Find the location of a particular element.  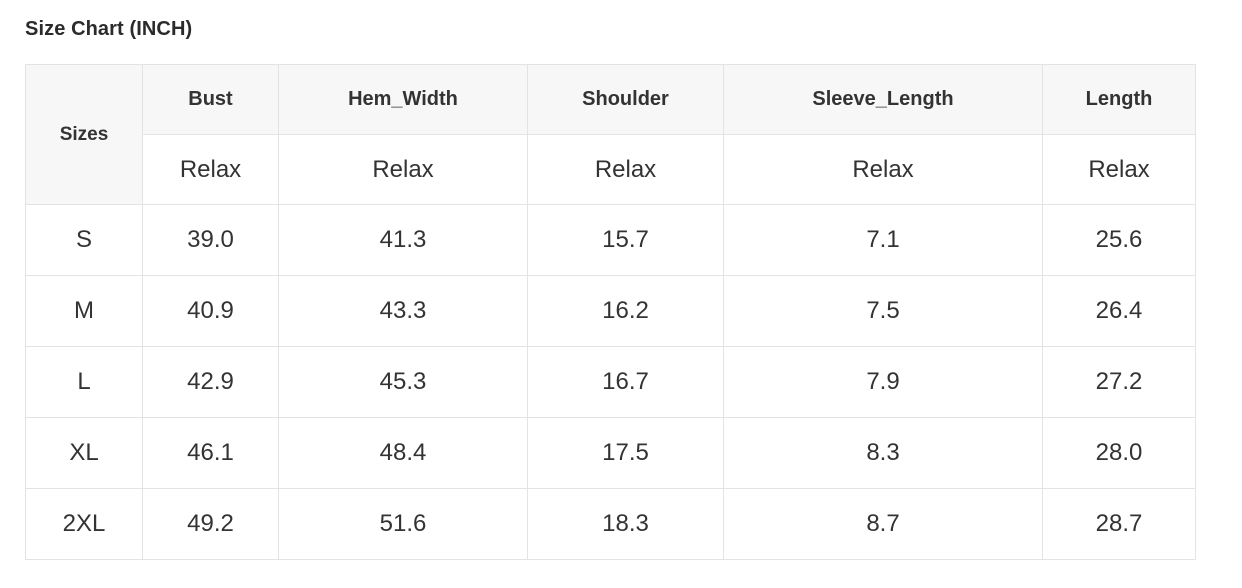

fit-shoulder: Relax is located at coordinates (625, 169).